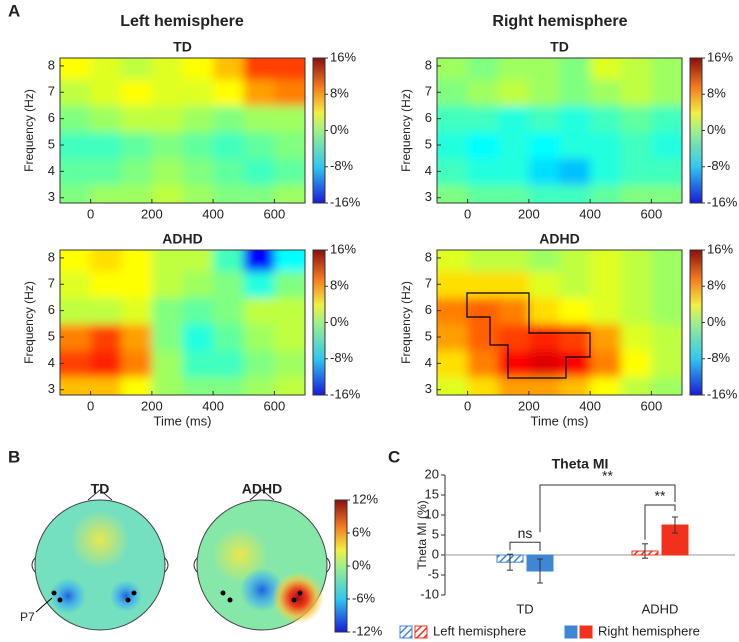  Describe the element at coordinates (262, 565) in the screenshot. I see `ears` at that location.